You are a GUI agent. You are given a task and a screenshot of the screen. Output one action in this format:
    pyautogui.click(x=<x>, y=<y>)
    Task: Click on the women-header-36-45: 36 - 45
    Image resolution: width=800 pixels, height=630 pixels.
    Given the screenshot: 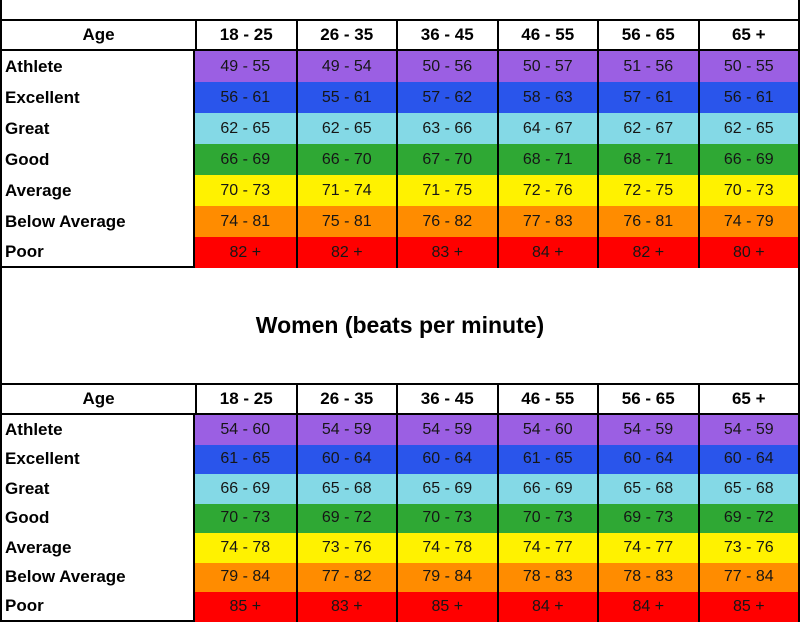 What is the action you would take?
    pyautogui.click(x=446, y=399)
    